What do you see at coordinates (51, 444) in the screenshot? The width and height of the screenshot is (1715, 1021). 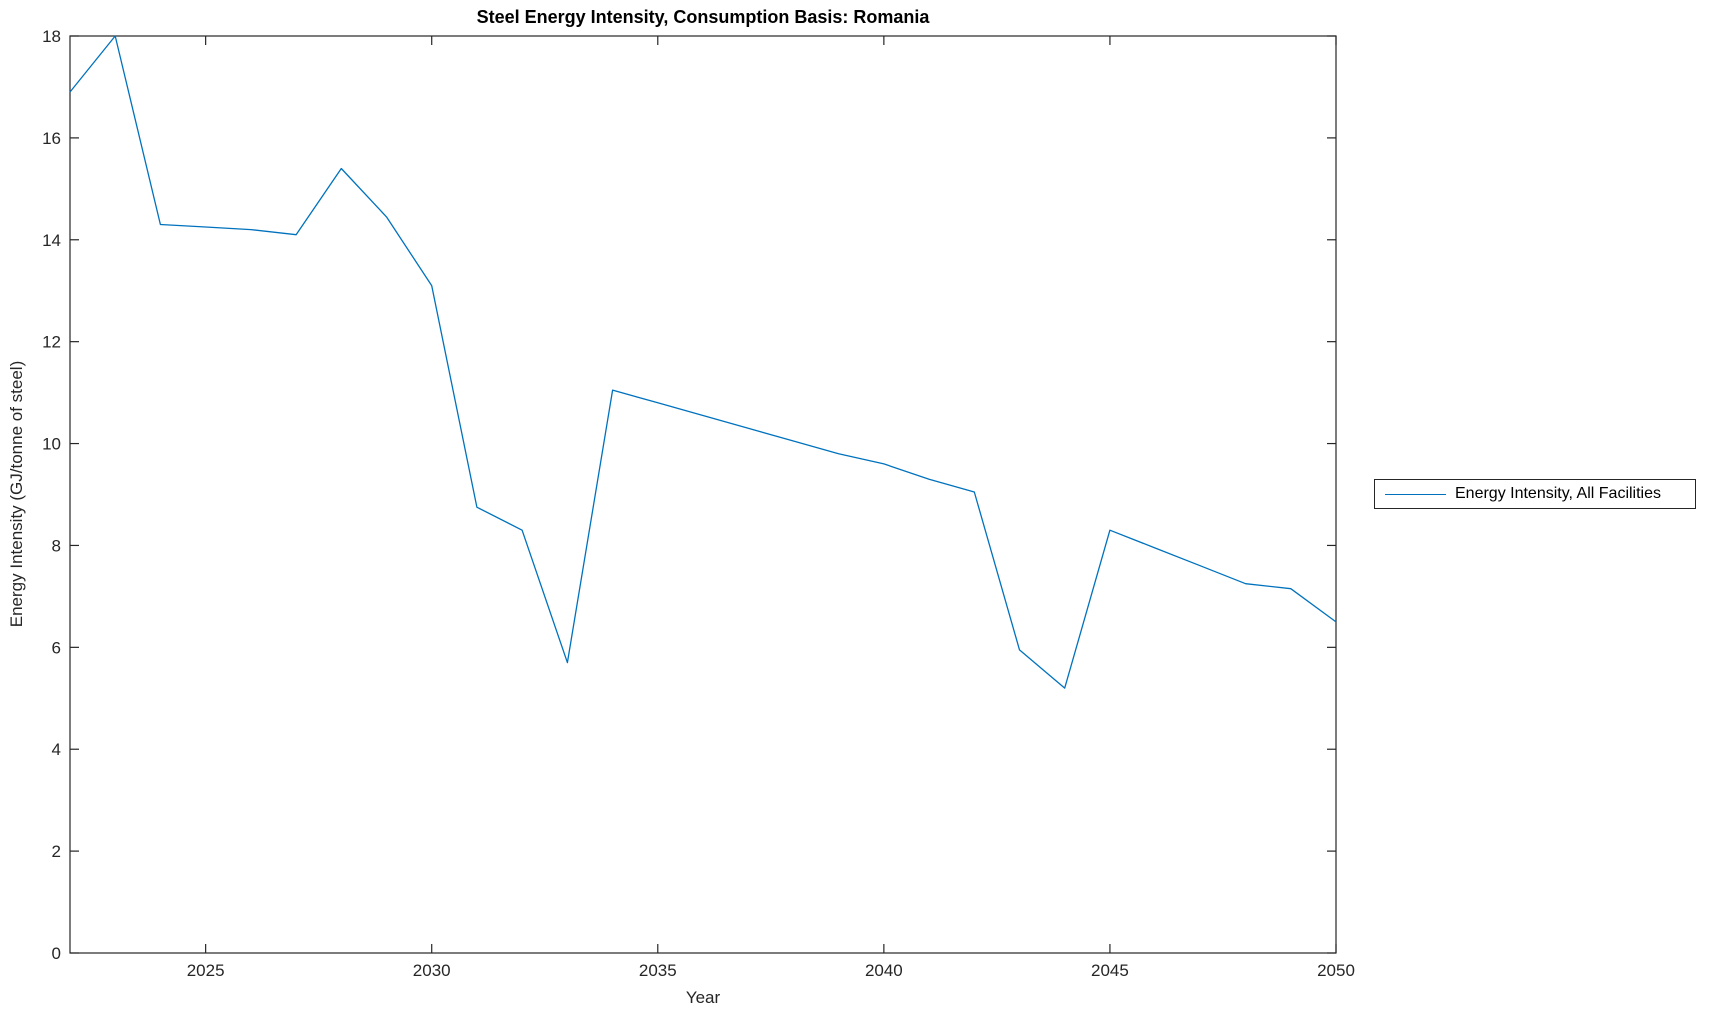 I see `y-tick-label: 10` at bounding box center [51, 444].